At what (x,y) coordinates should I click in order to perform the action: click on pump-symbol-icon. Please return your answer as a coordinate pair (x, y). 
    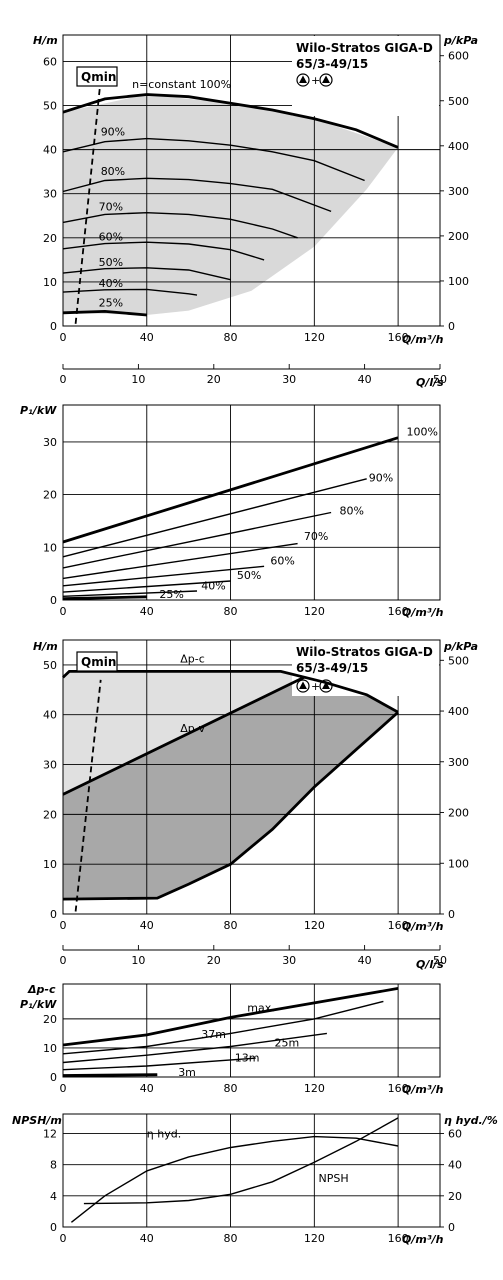
    Looking at the image, I should click on (303, 686).